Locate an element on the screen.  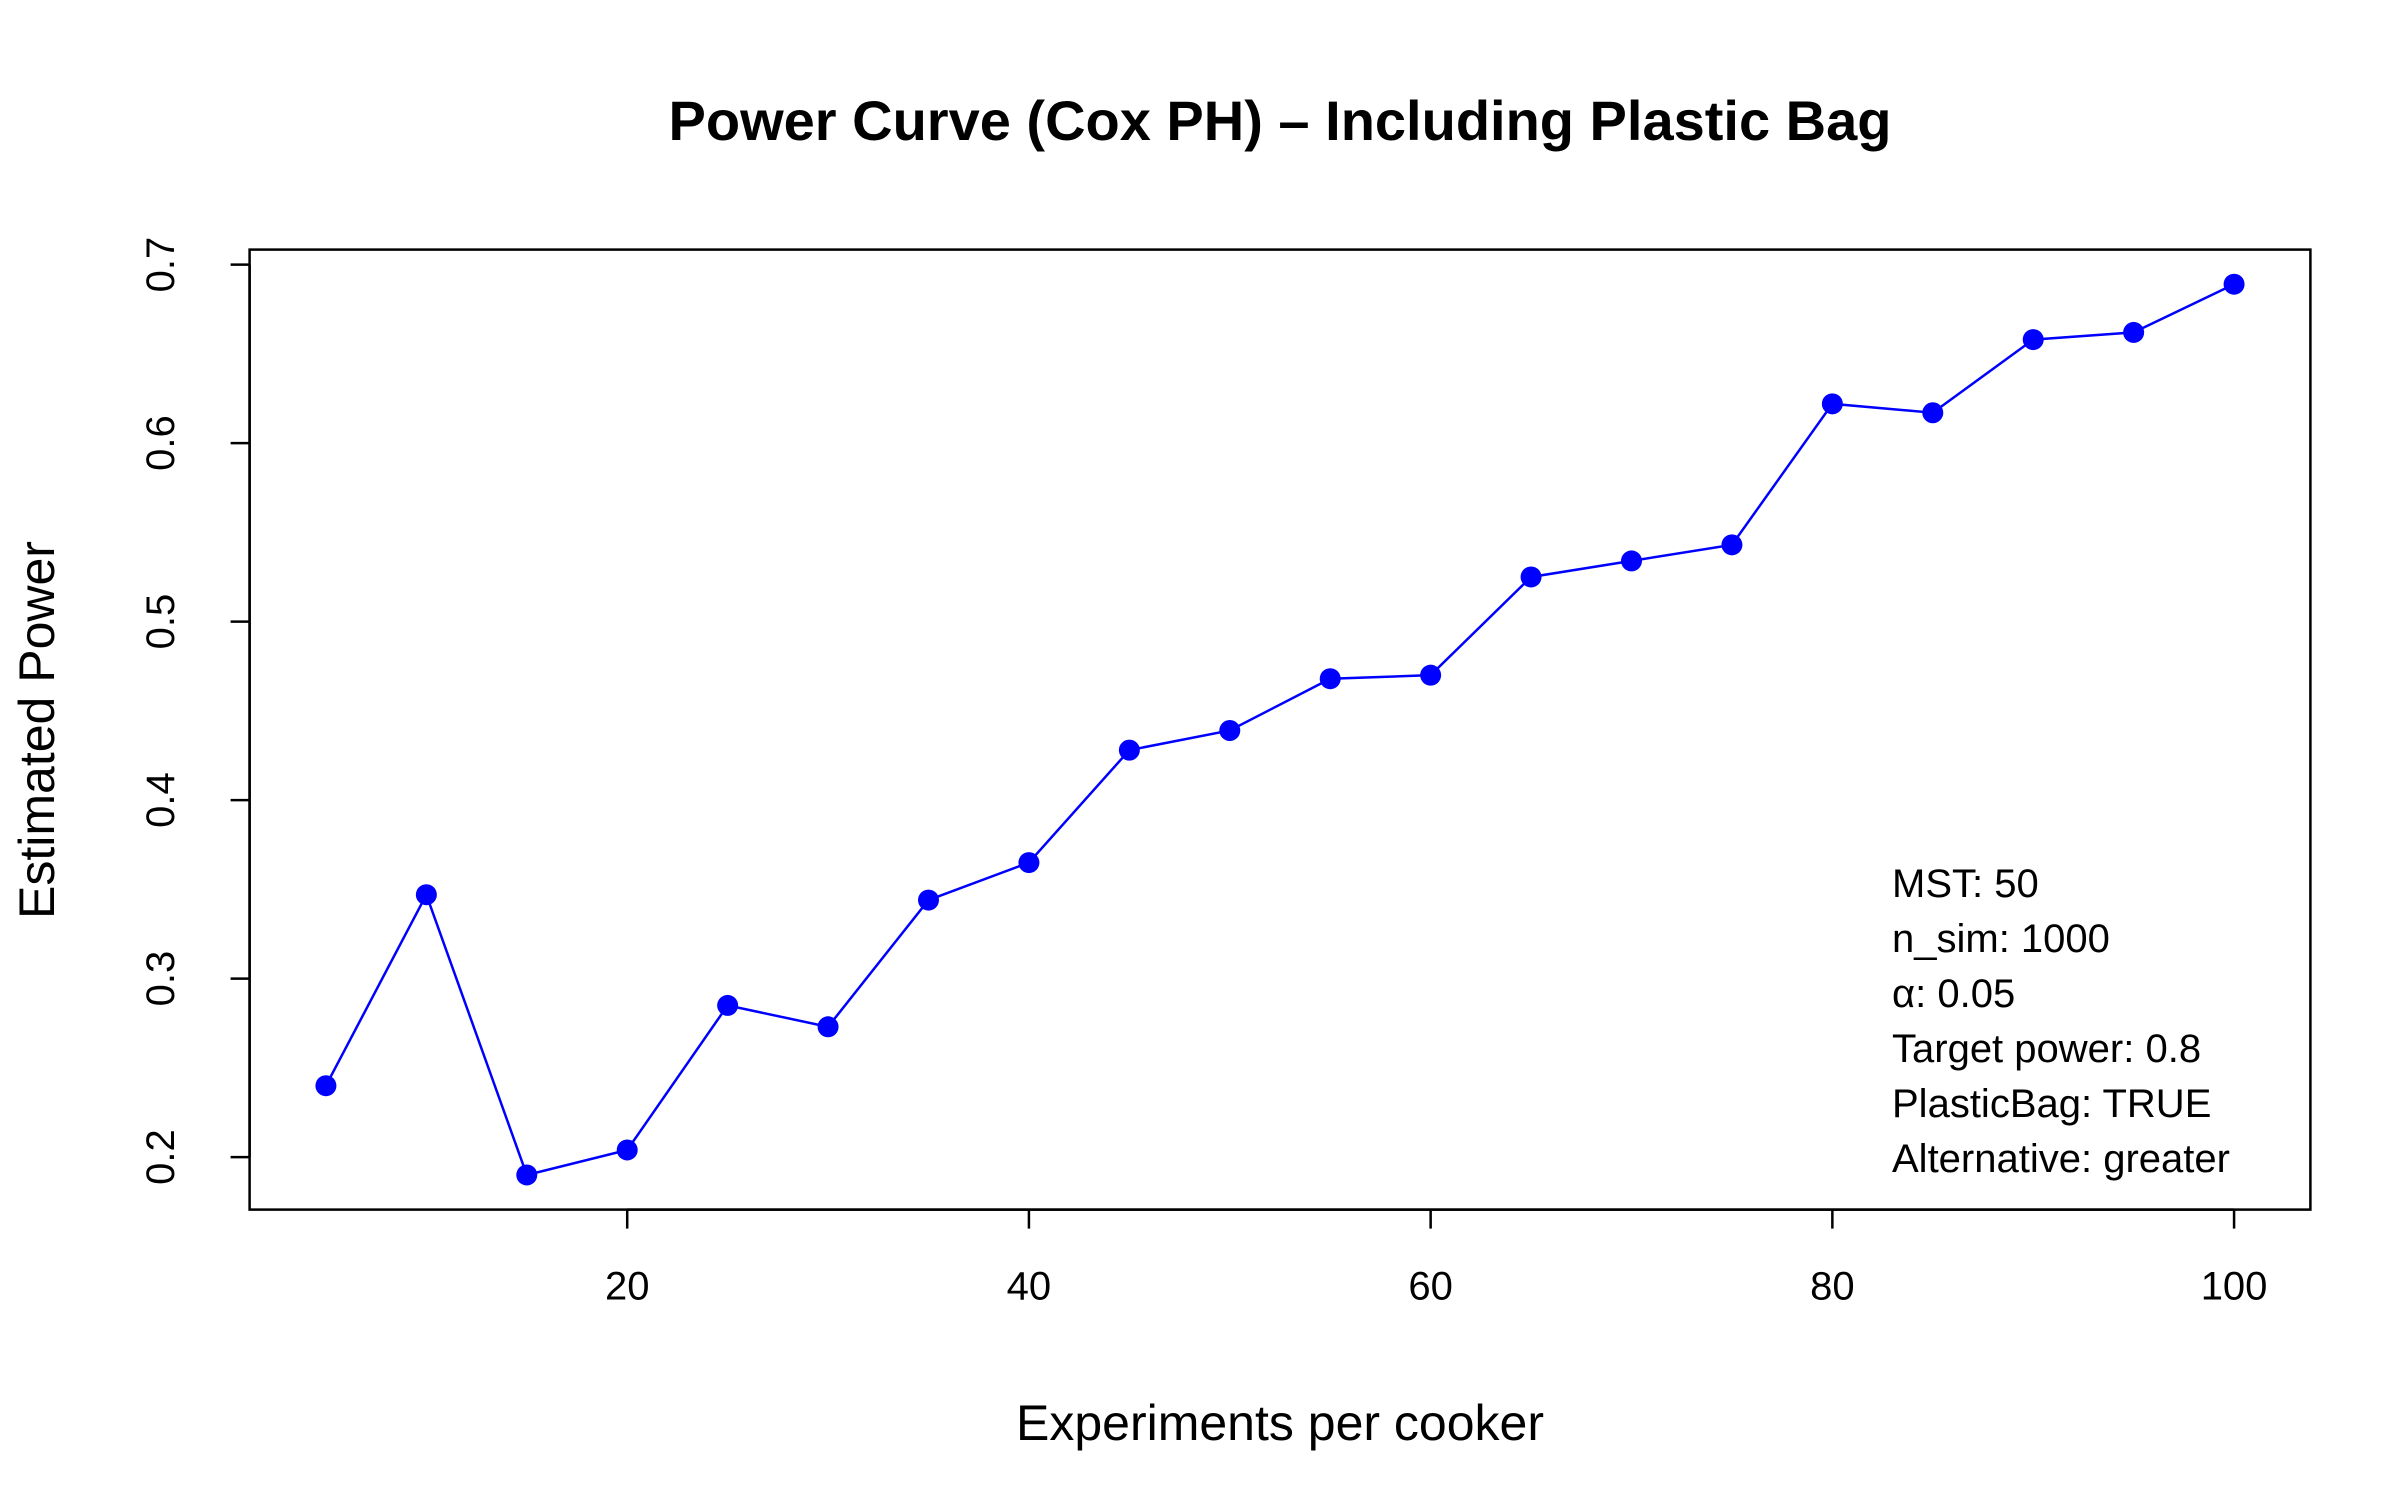
y-tick-label: 0.3 is located at coordinates (161, 979).